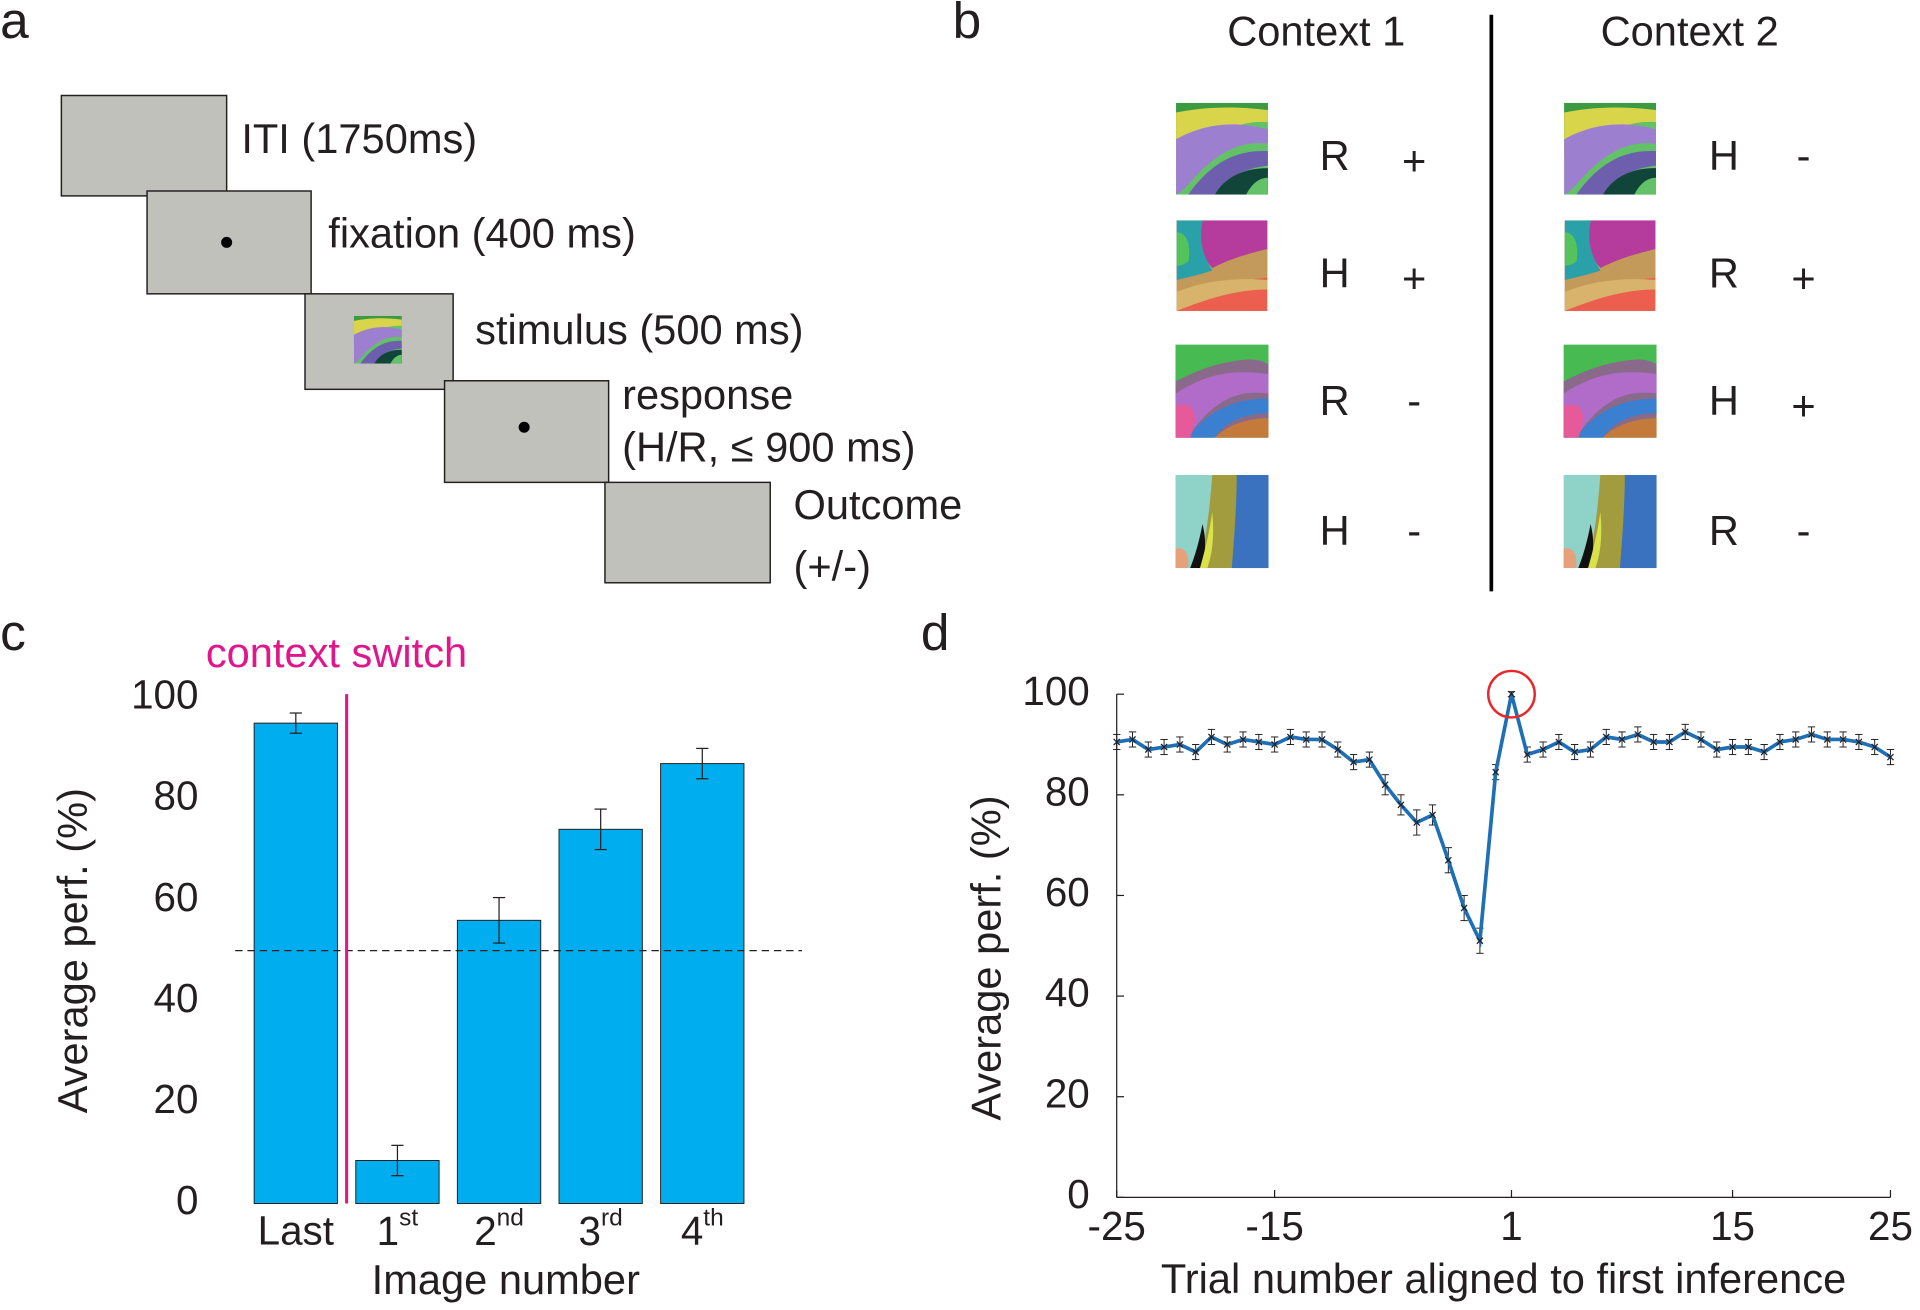 The height and width of the screenshot is (1310, 1920). I want to click on line, so click(1504, 820).